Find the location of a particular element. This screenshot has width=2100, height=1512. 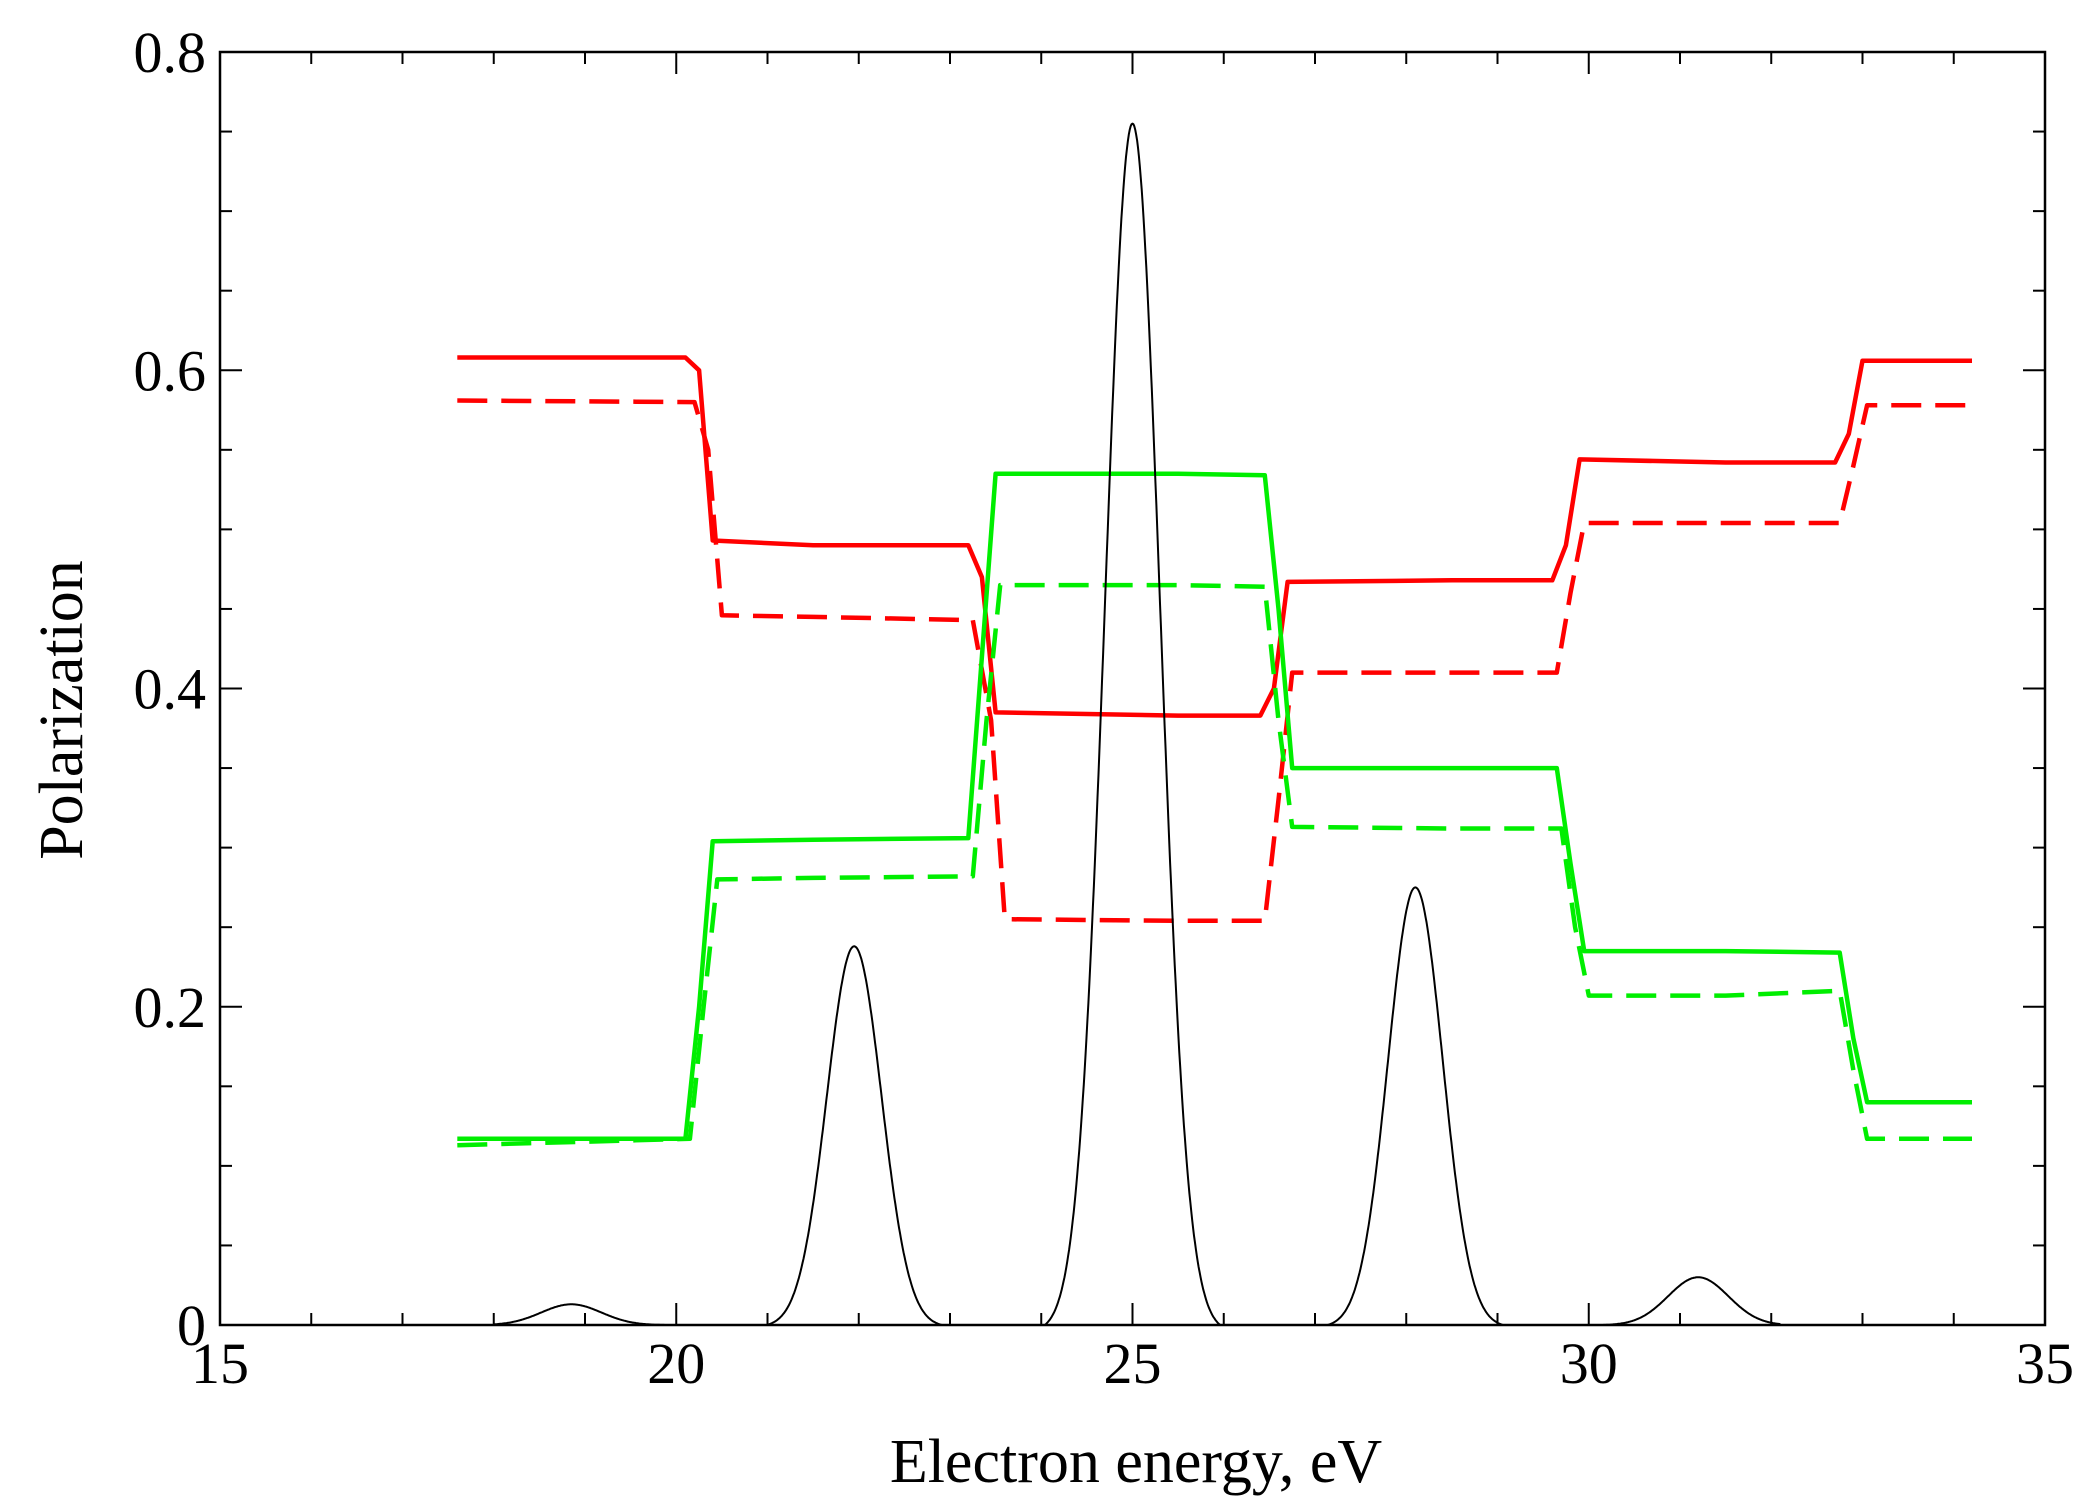

x-tick-label: 15 is located at coordinates (220, 1363).